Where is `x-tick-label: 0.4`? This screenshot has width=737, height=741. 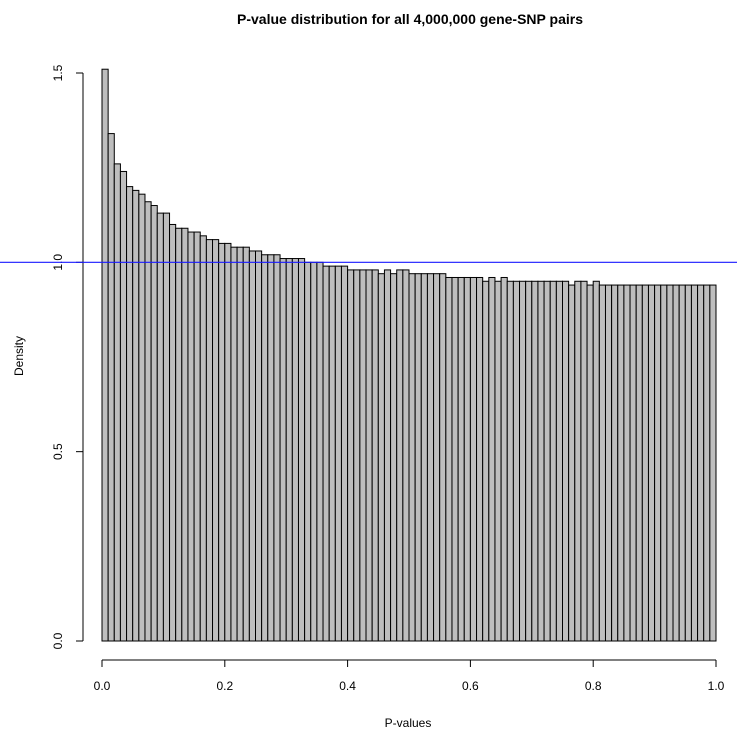
x-tick-label: 0.4 is located at coordinates (347, 686).